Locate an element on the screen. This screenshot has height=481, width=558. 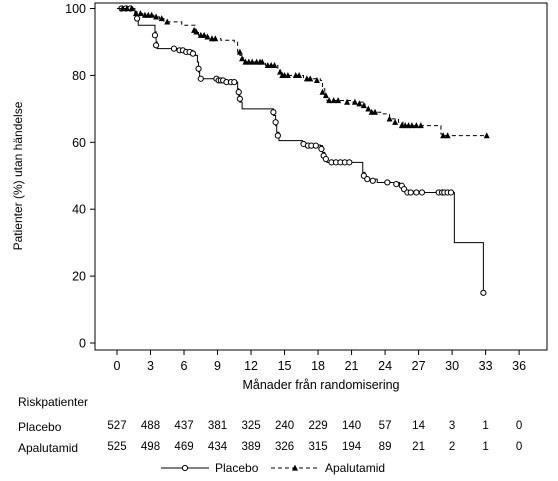
risk-count: 140 is located at coordinates (351, 426).